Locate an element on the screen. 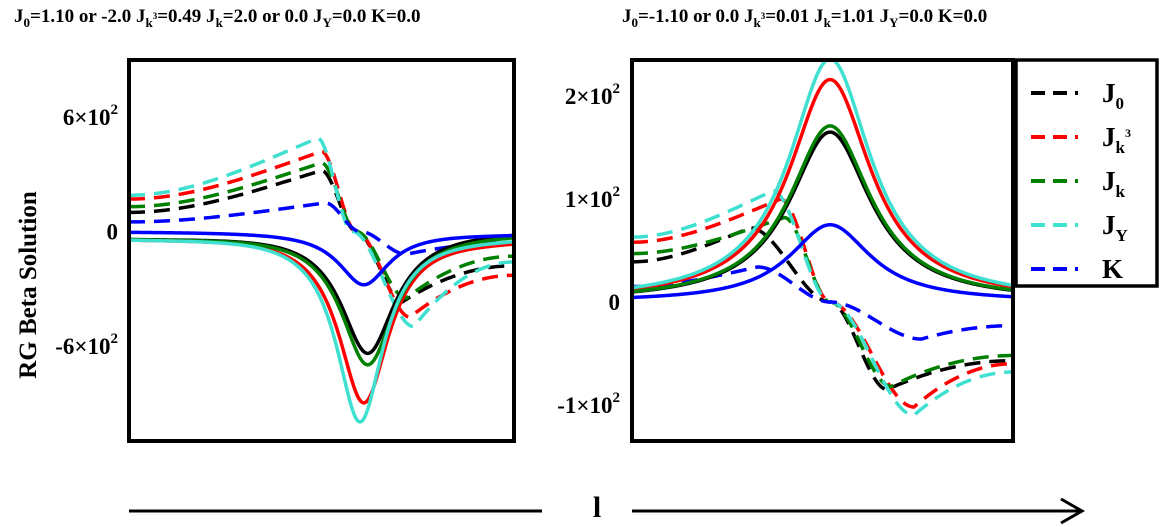 Image resolution: width=1163 pixels, height=527 pixels. legend-label: Jk is located at coordinates (1114, 183).